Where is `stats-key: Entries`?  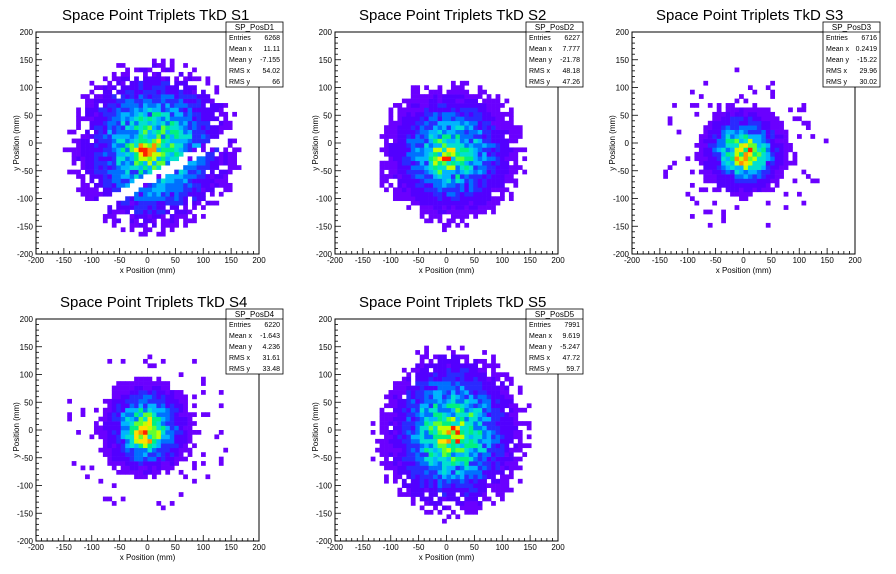 stats-key: Entries is located at coordinates (540, 38).